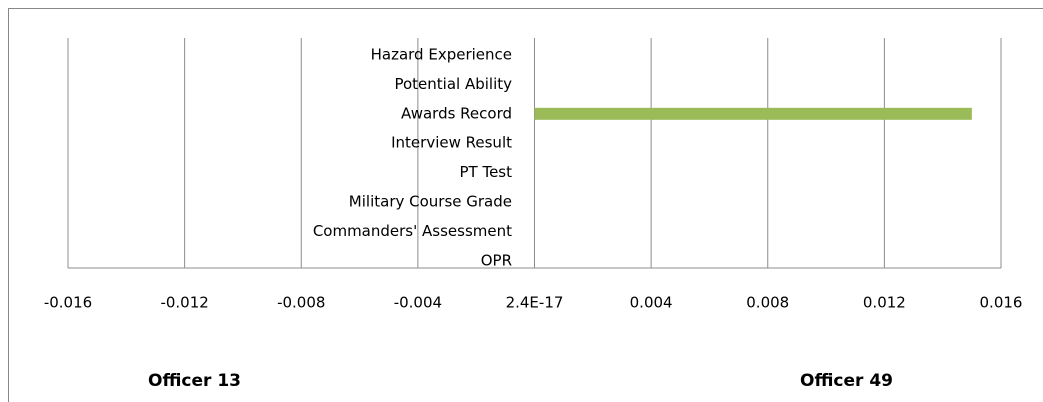 The height and width of the screenshot is (402, 1043). Describe the element at coordinates (496, 260) in the screenshot. I see `y-tick-label: OPR` at that location.